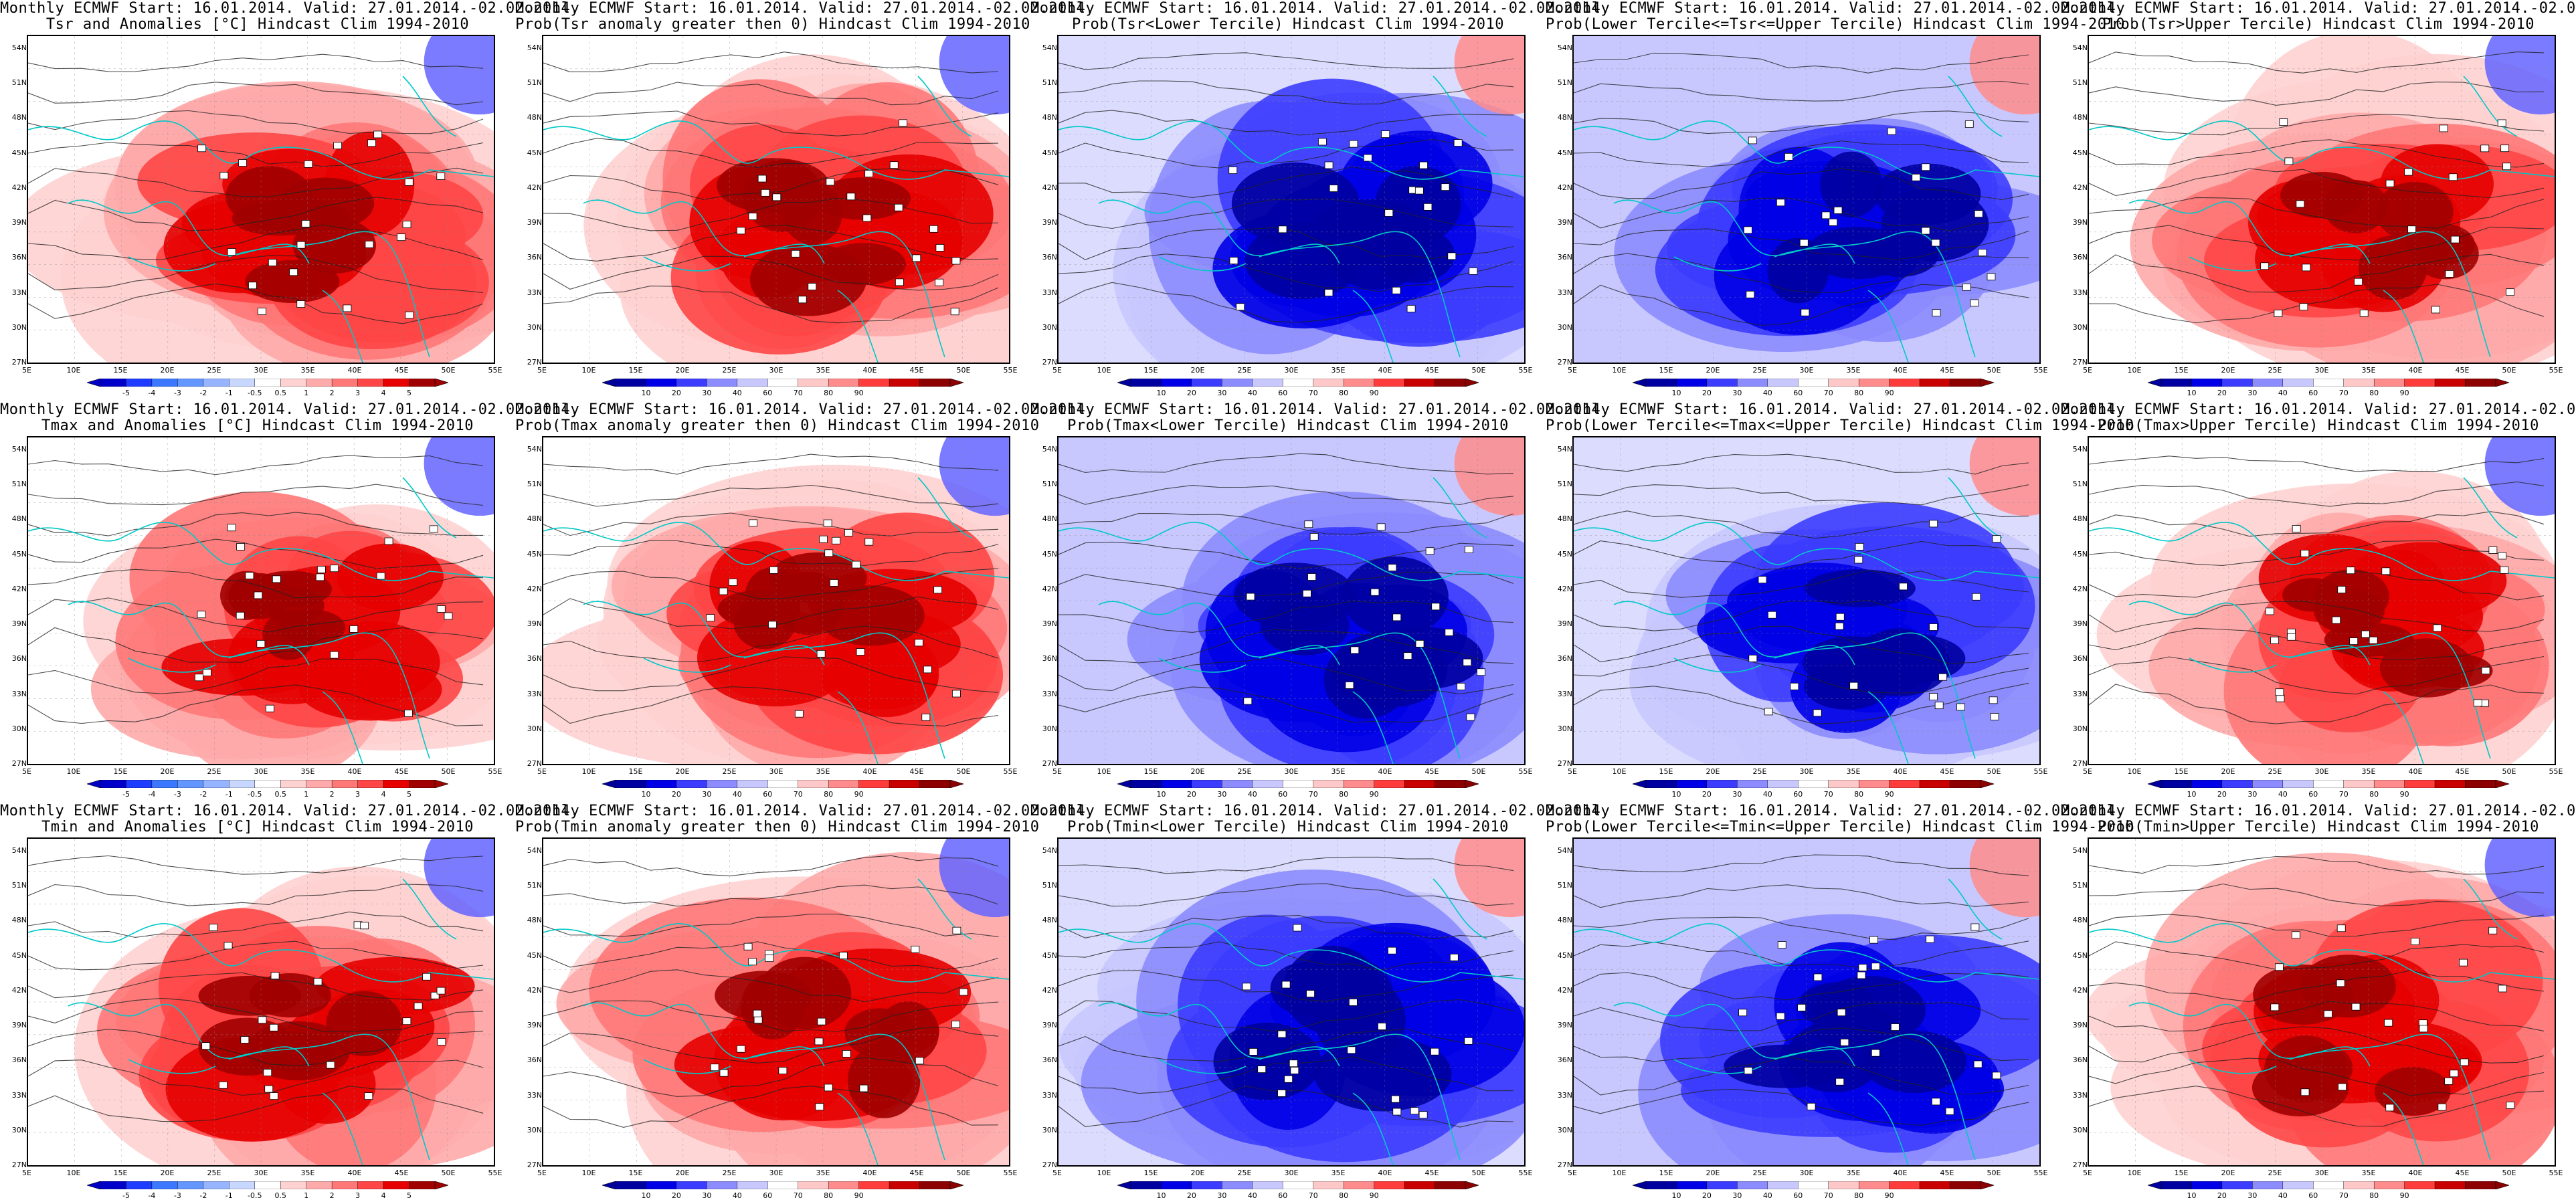 This screenshot has width=2576, height=1204. Describe the element at coordinates (2519, 75) in the screenshot. I see `contrast-patch` at that location.